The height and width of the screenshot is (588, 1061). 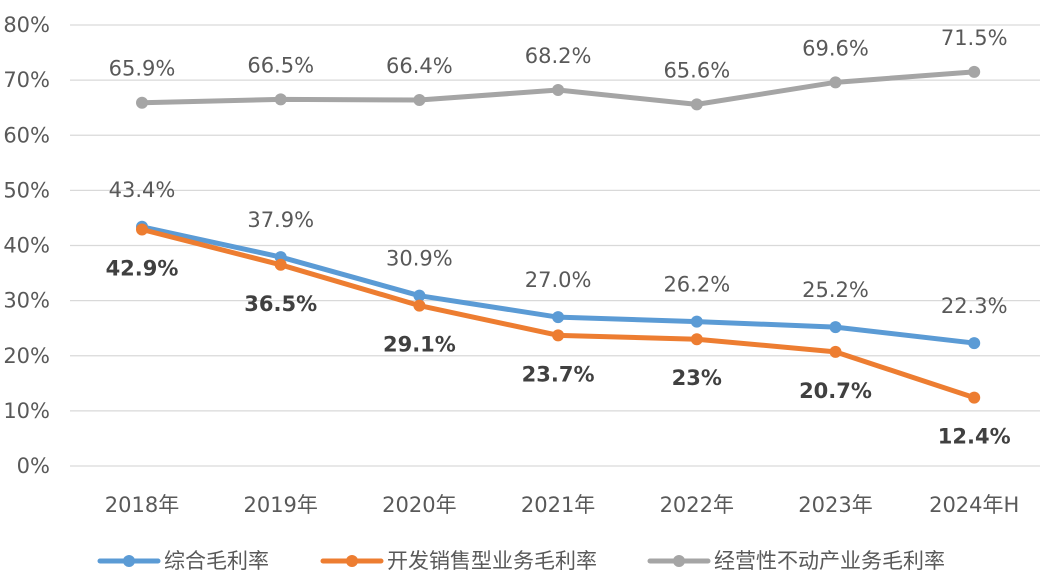 What do you see at coordinates (492, 561) in the screenshot?
I see `legend-label: 开发销售型业务毛利率` at bounding box center [492, 561].